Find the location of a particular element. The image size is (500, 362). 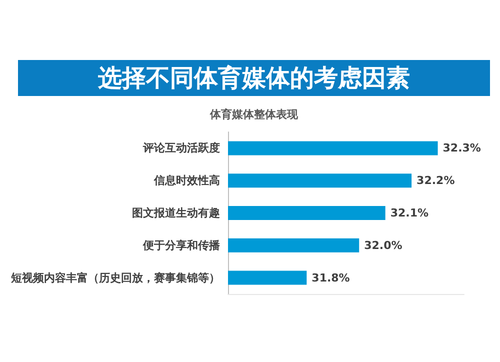

data-label: 32.1% is located at coordinates (409, 213).